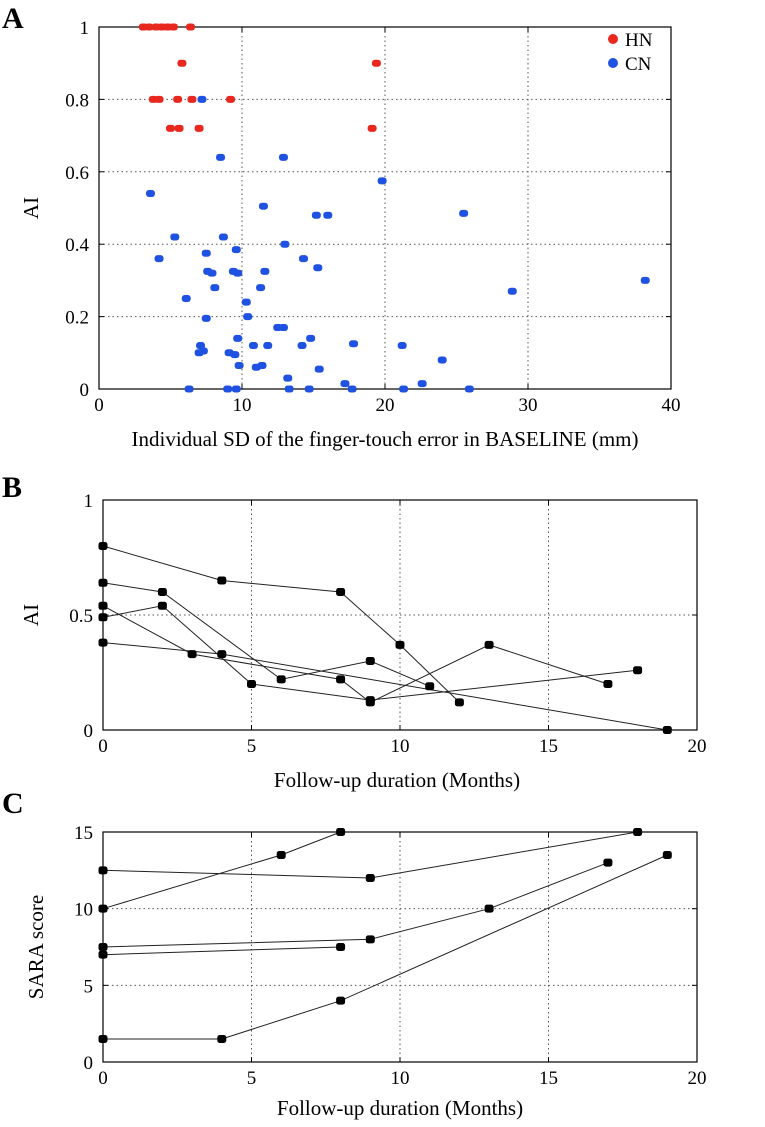  I want to click on x-tick-label: 5, so click(252, 746).